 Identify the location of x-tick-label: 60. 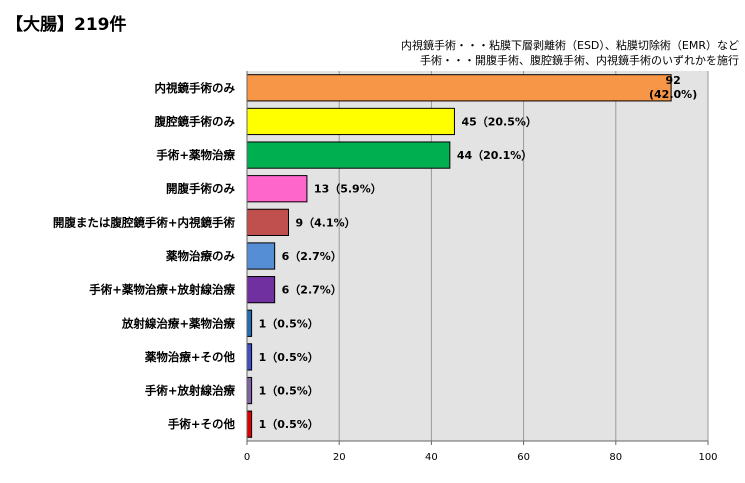
(523, 457).